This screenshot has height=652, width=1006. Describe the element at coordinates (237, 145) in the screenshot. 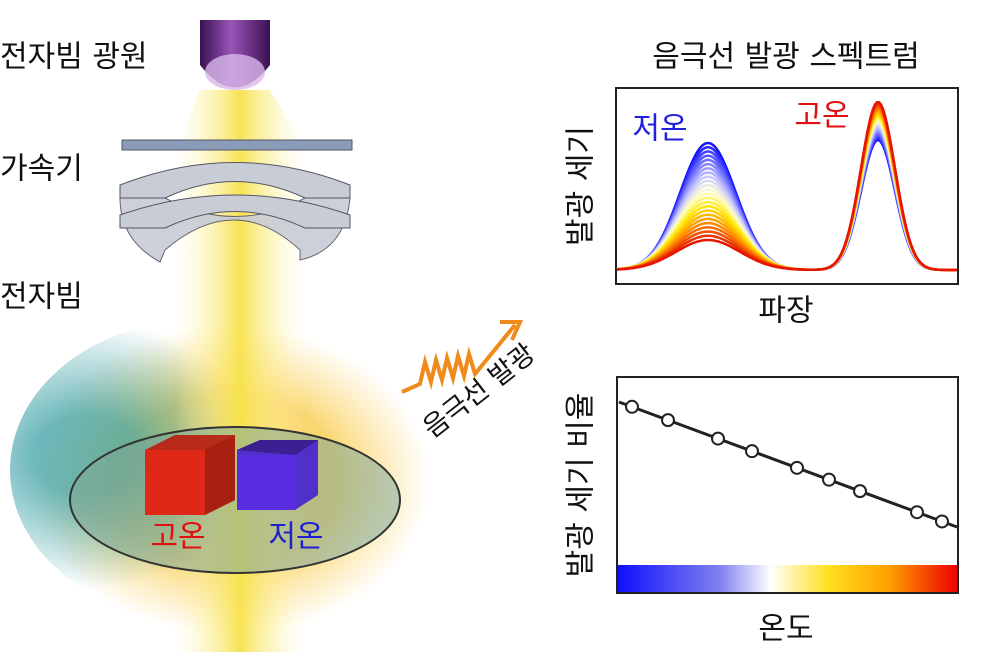

I see `aperture-plate` at that location.